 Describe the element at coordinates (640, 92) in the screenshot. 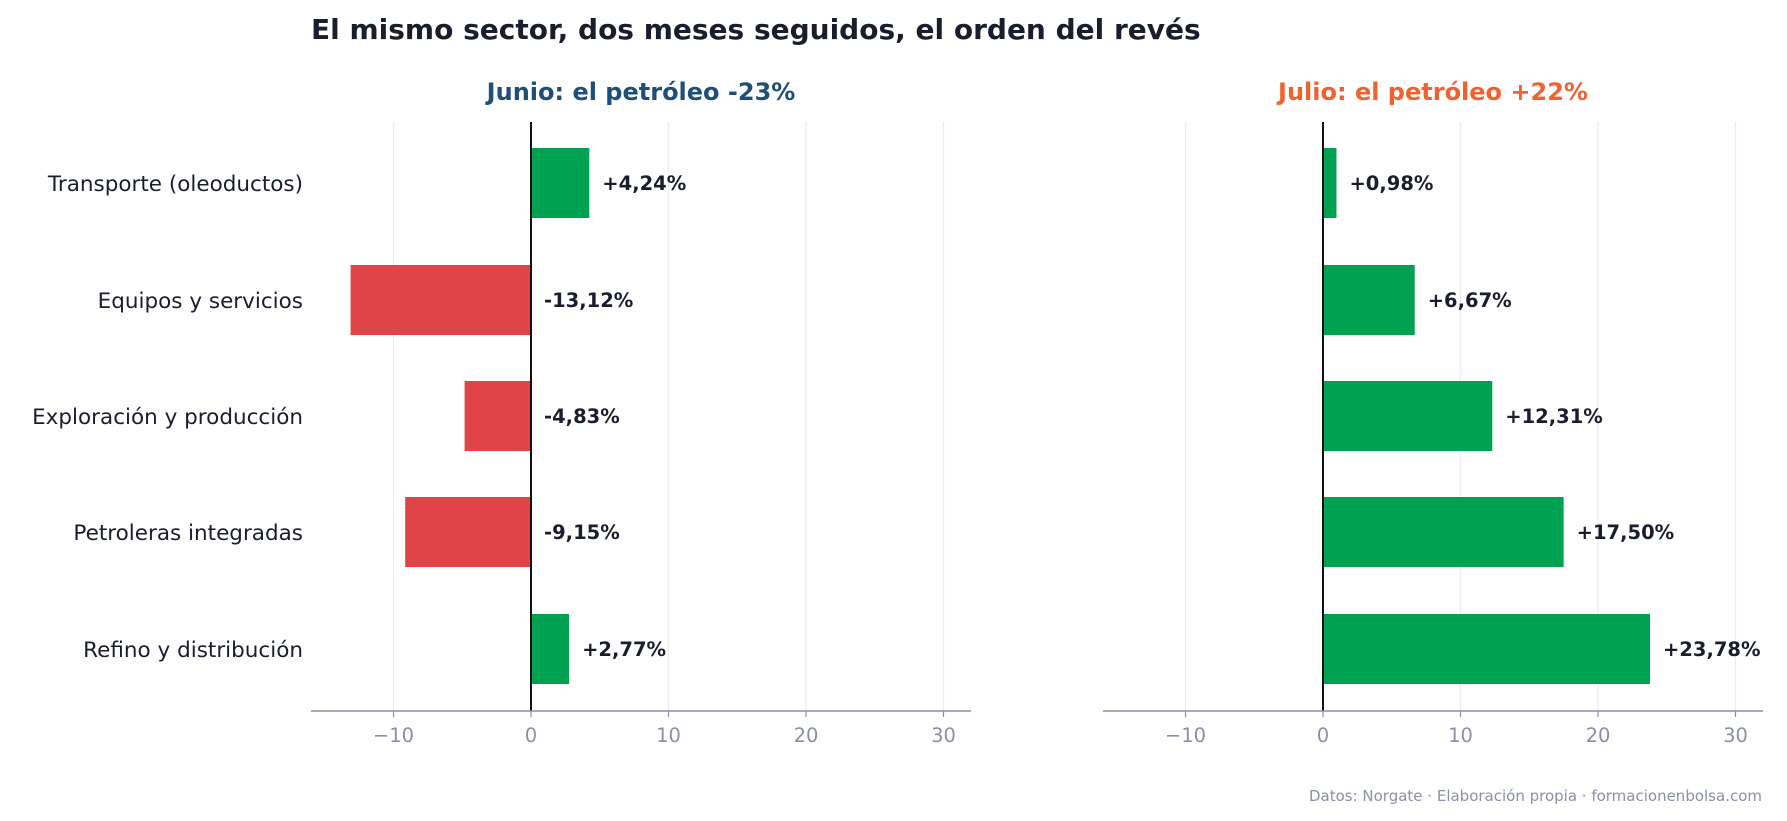

I see `panel-title-june: Junio: el petróleo -23%` at that location.